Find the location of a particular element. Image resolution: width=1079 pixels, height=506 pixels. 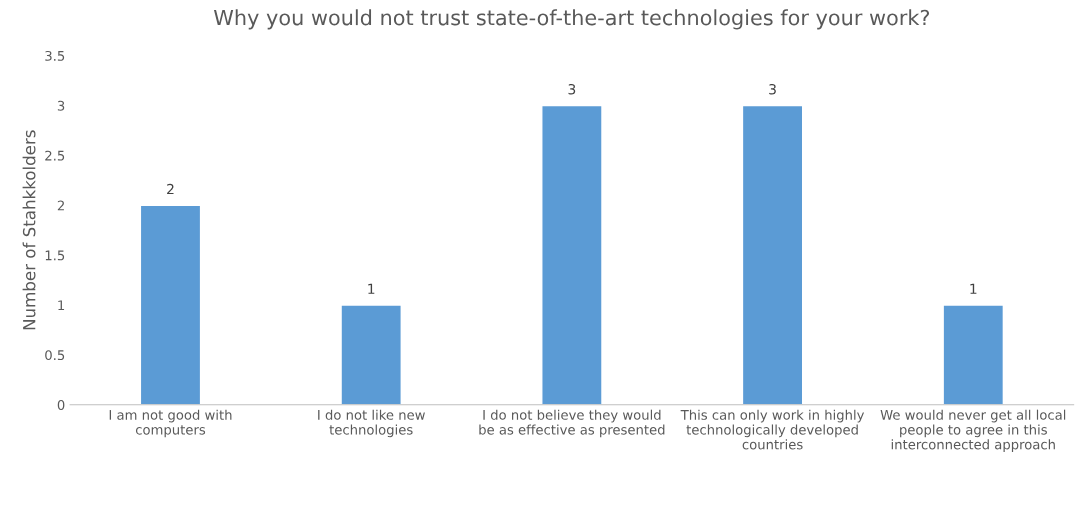

y-axis-title: Number of Stahkkolders is located at coordinates (29, 230).